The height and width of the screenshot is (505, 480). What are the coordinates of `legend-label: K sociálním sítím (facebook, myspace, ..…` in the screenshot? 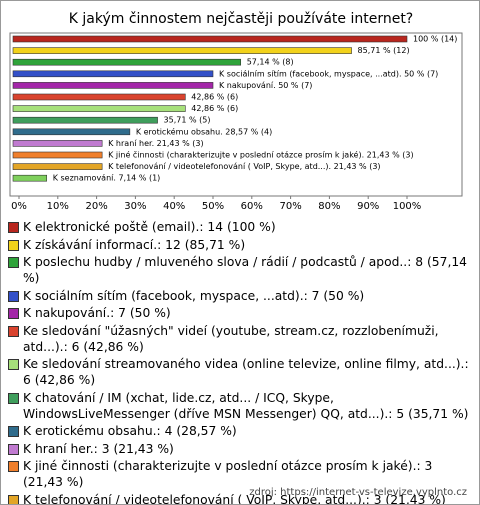 It's located at (194, 295).